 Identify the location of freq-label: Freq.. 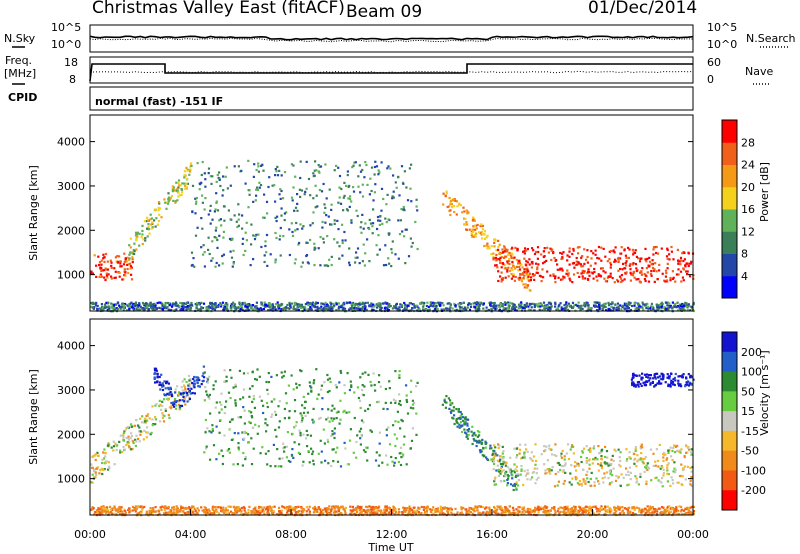
(18, 60).